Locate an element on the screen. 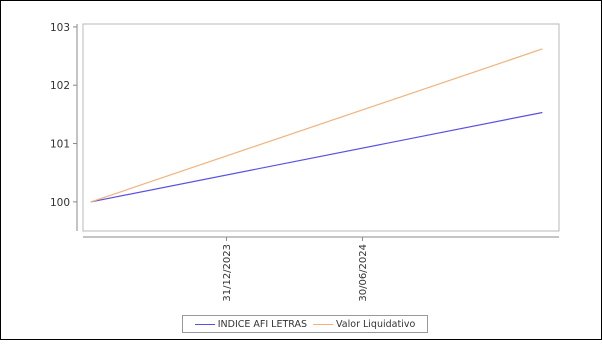 This screenshot has width=602, height=344. legend-item-indice-afi-letras: INDICE AFI LETRAS is located at coordinates (251, 324).